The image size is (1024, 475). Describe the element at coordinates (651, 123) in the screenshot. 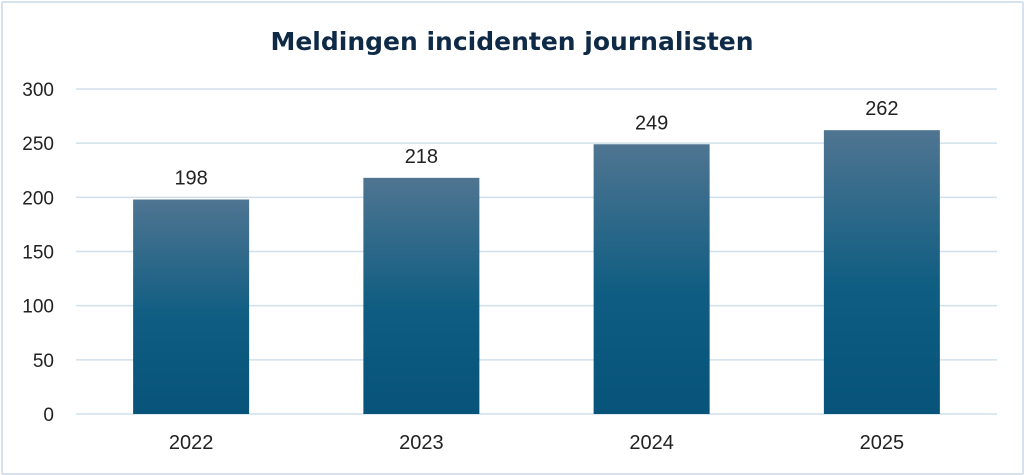

I see `data-label: 249` at that location.